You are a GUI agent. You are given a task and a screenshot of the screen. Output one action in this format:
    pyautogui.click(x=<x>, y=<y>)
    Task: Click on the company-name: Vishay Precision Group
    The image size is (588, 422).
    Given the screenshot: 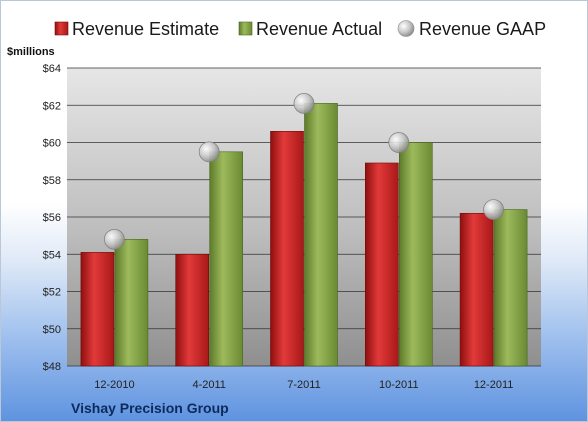 What is the action you would take?
    pyautogui.click(x=150, y=408)
    